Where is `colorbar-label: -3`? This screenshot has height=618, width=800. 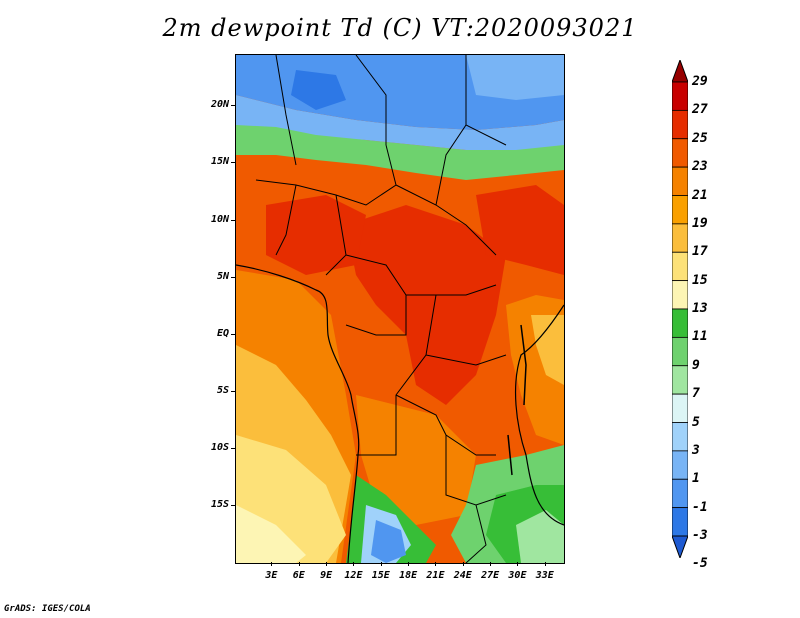 colorbar-label: -3 is located at coordinates (700, 535).